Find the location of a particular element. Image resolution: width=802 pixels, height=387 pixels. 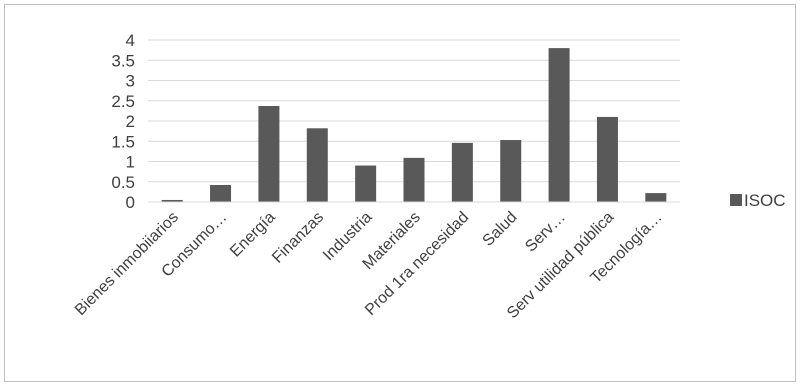

legend: ISOC is located at coordinates (758, 200).